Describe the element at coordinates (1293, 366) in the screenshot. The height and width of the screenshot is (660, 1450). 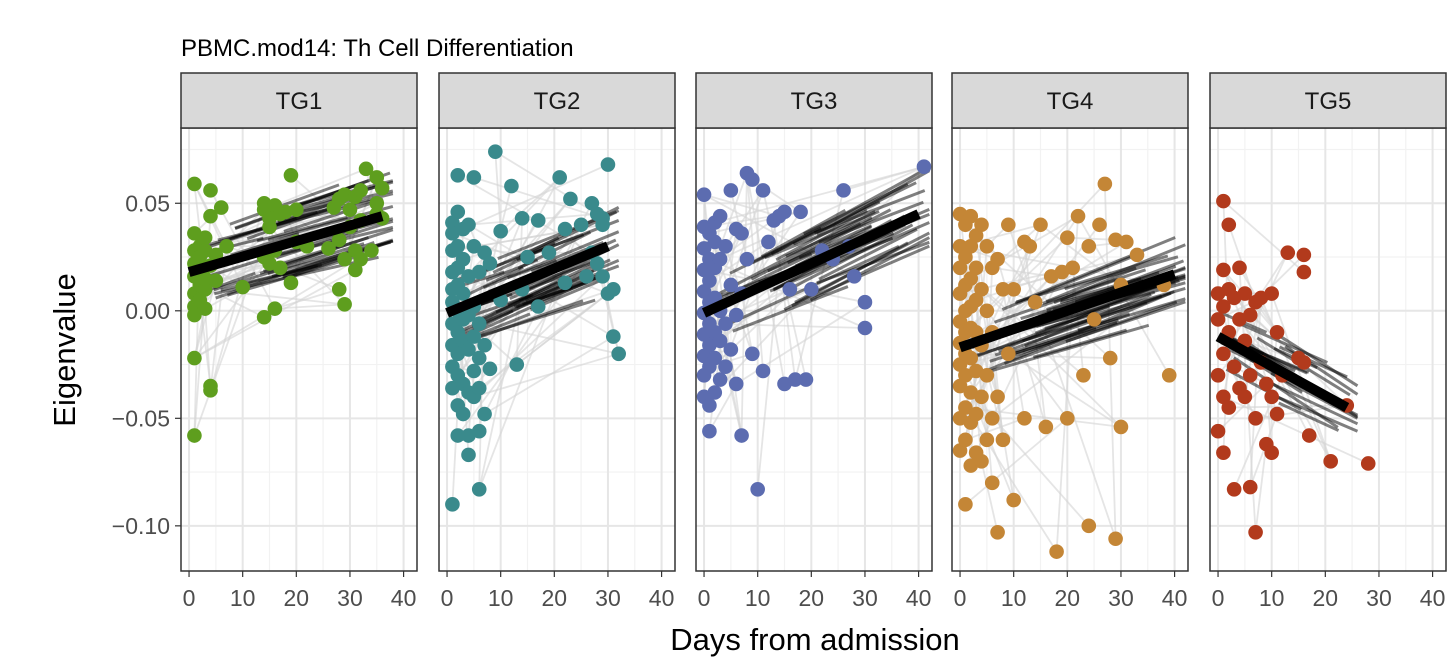
I see `plot-area` at that location.